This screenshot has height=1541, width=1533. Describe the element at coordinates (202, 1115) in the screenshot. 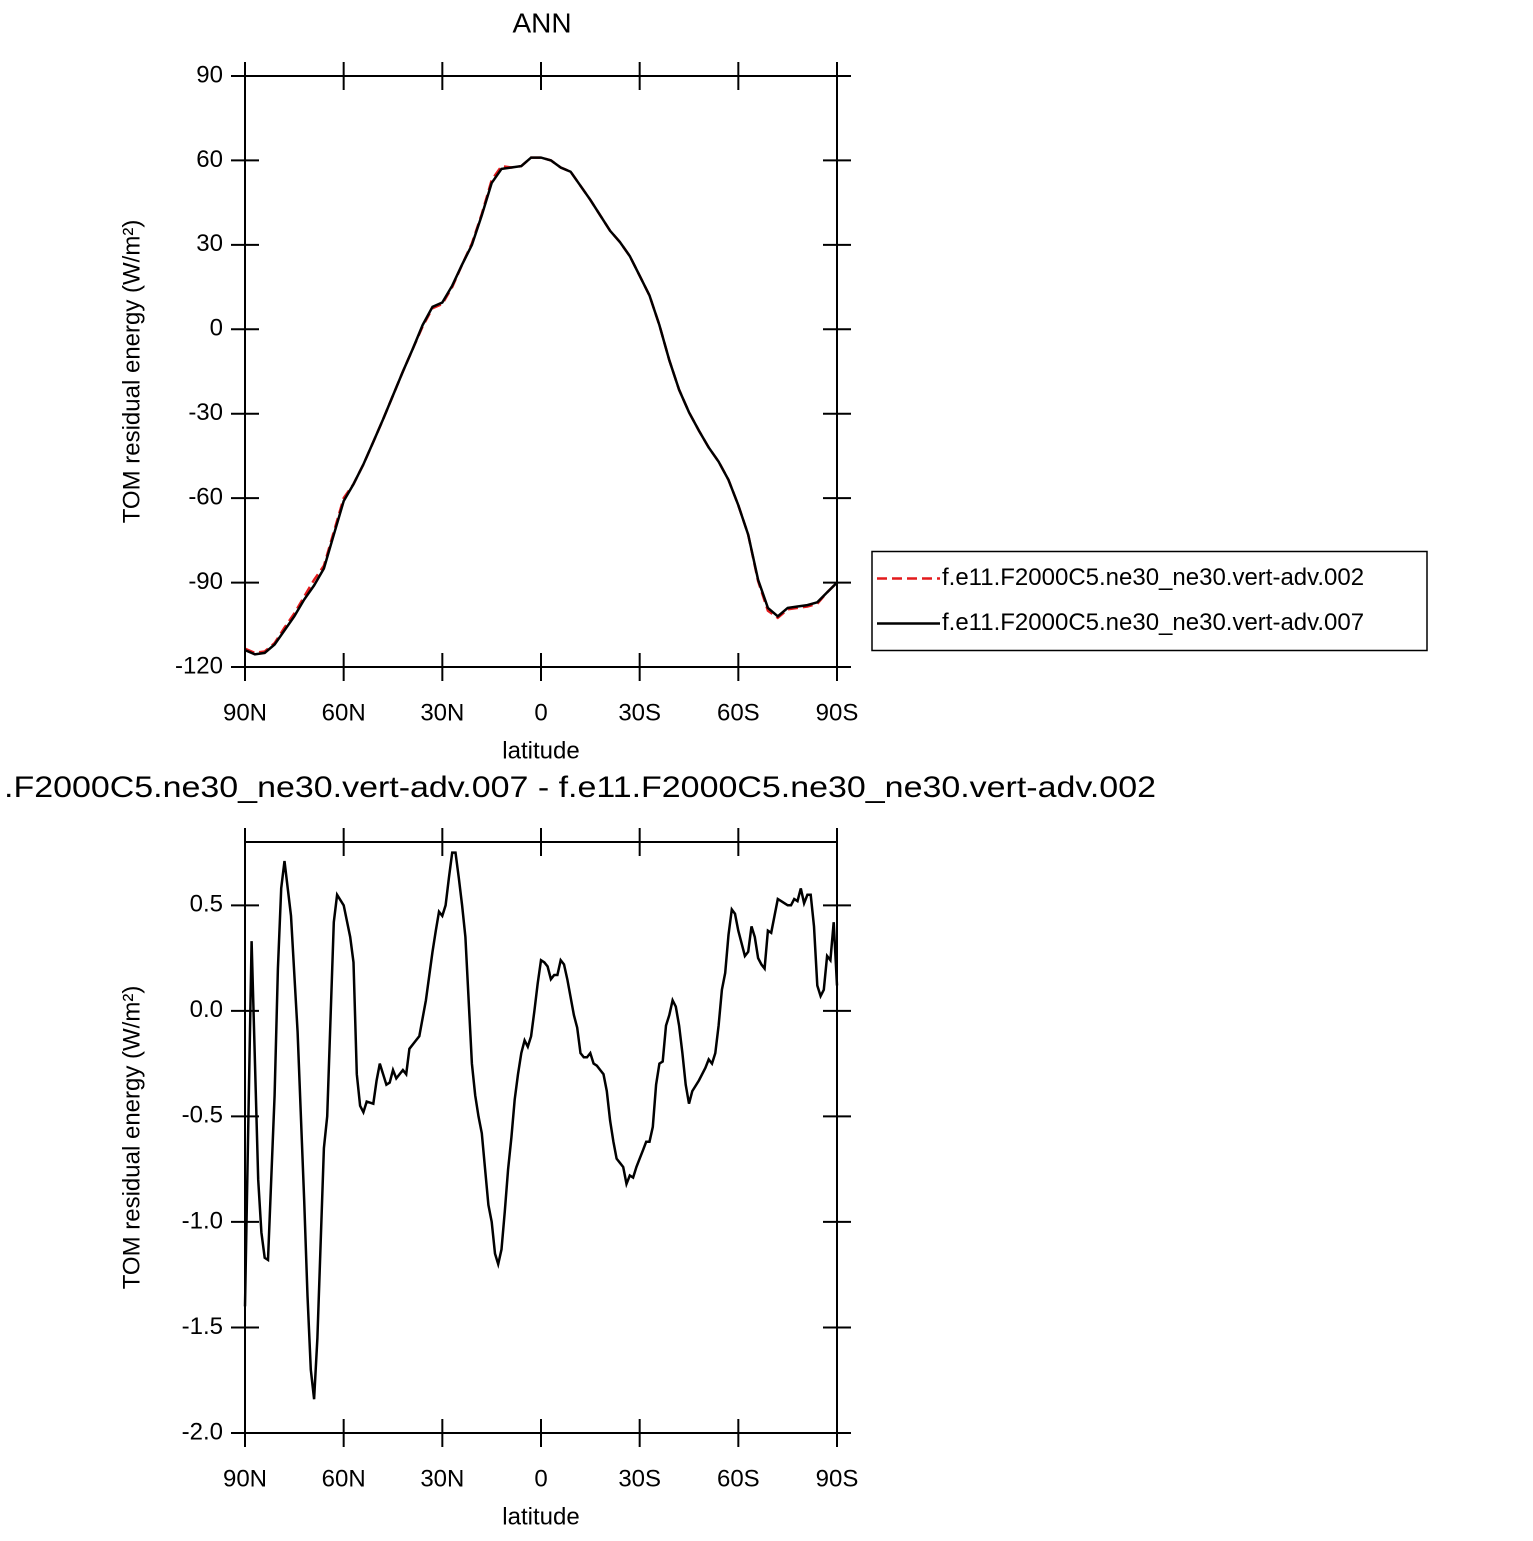

I see `y-tick-label: -0.5` at that location.